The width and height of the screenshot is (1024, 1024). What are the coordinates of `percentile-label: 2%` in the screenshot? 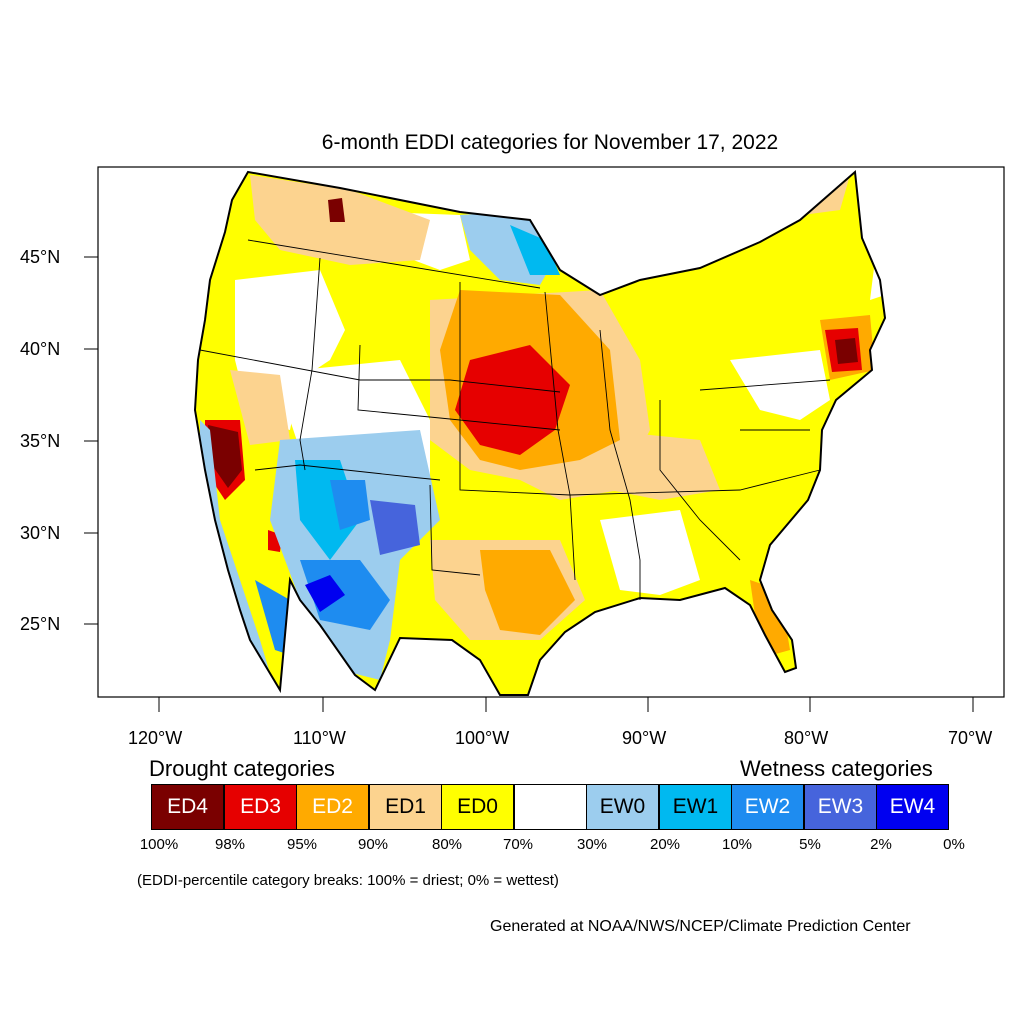 It's located at (881, 844).